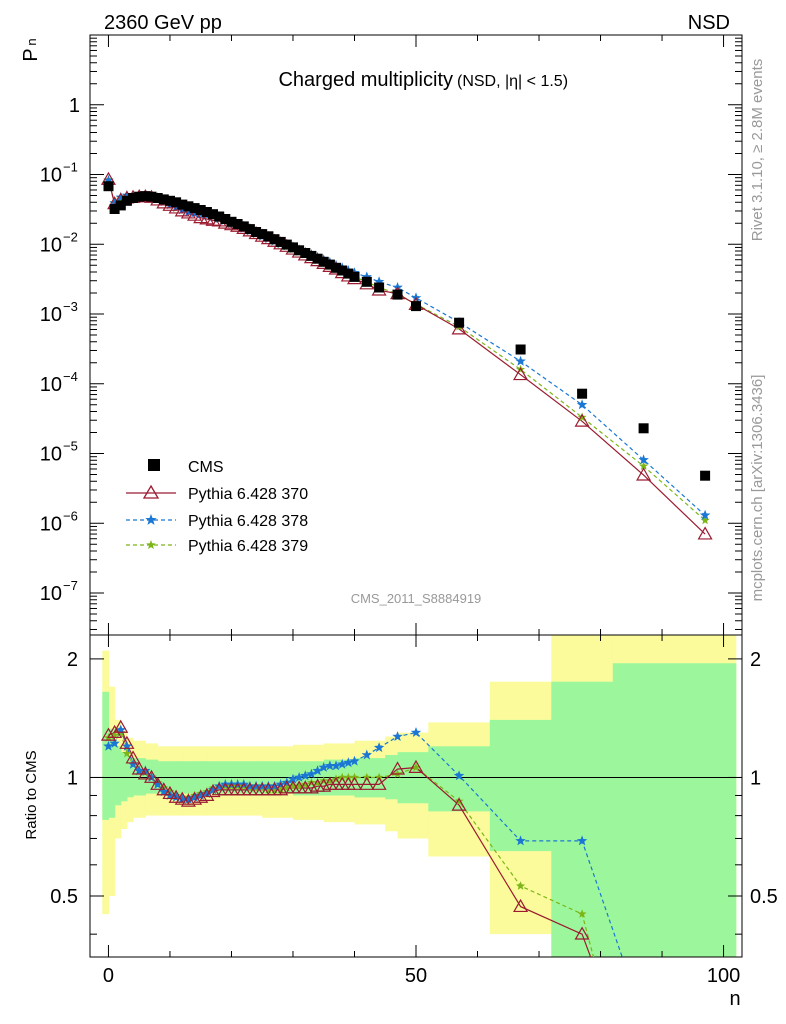 Image resolution: width=786 pixels, height=1024 pixels. What do you see at coordinates (709, 23) in the screenshot?
I see `header-process-label: NSD` at bounding box center [709, 23].